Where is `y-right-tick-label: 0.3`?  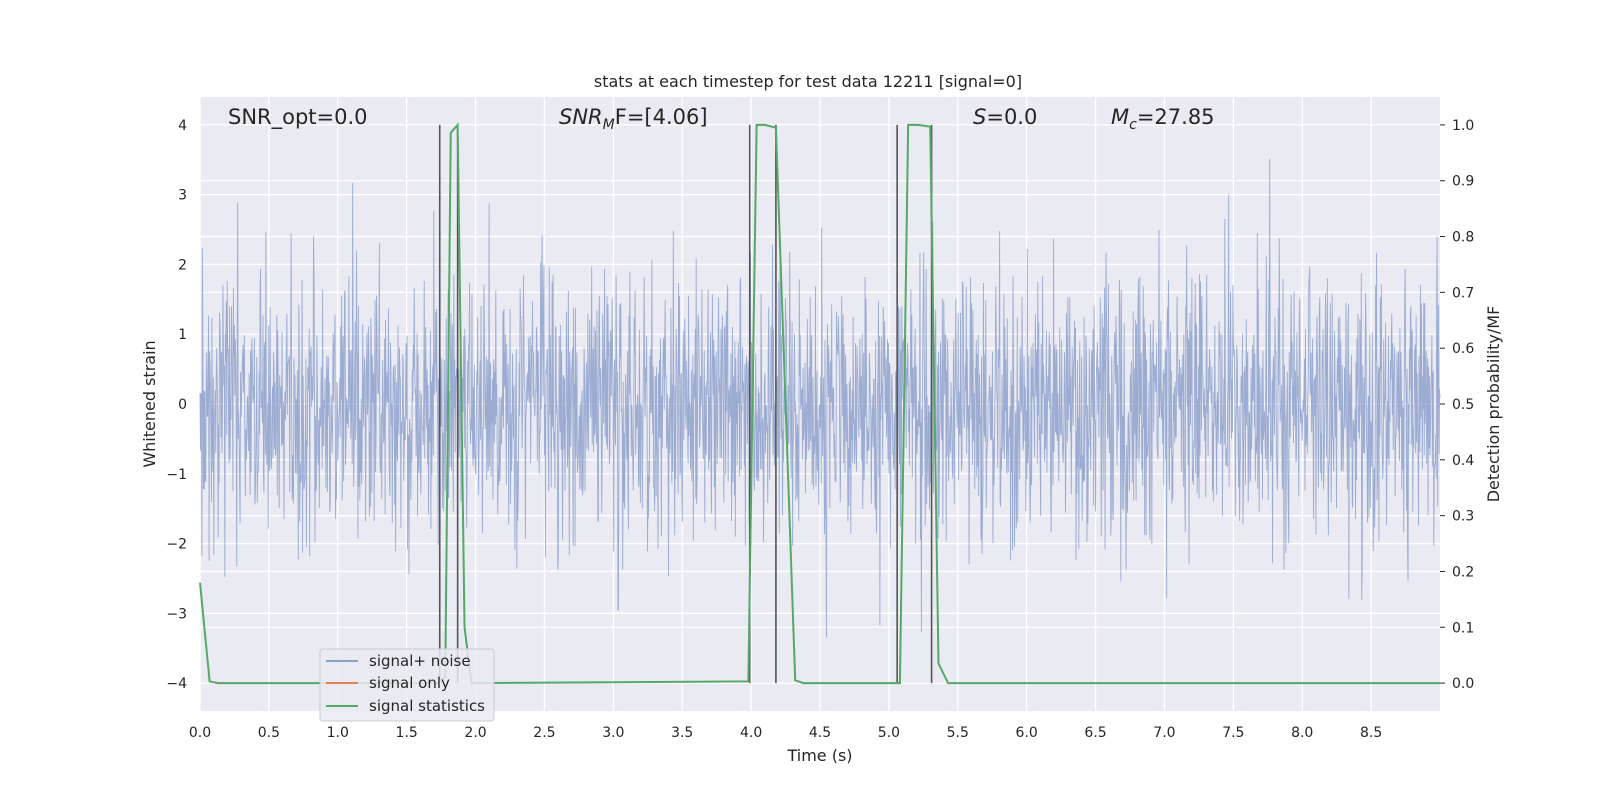
y-right-tick-label: 0.3 is located at coordinates (1463, 517).